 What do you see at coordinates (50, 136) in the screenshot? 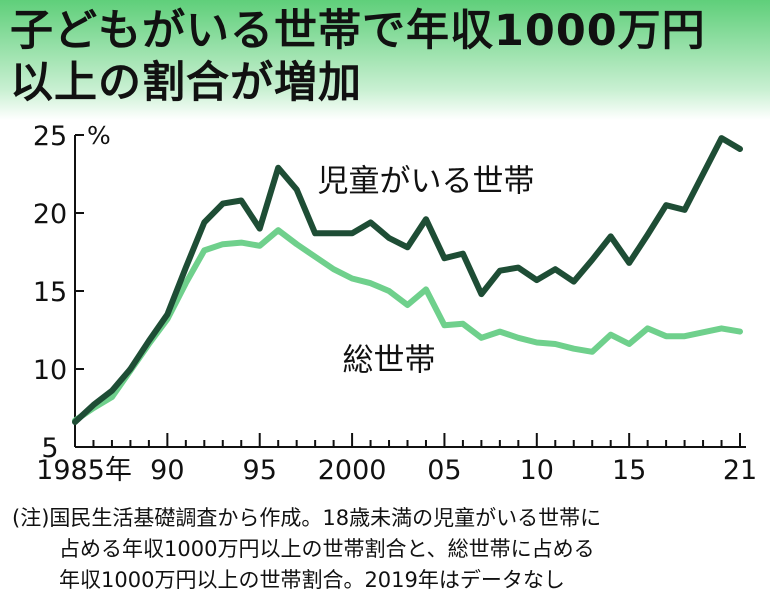
I see `y-tick-label: 25` at bounding box center [50, 136].